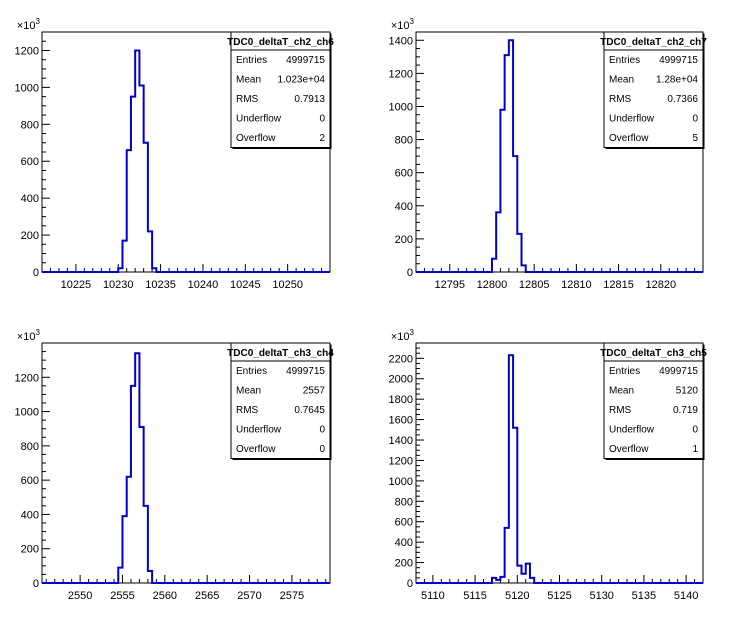 This screenshot has height=622, width=746. What do you see at coordinates (524, 578) in the screenshot?
I see `histogram-bin` at bounding box center [524, 578].